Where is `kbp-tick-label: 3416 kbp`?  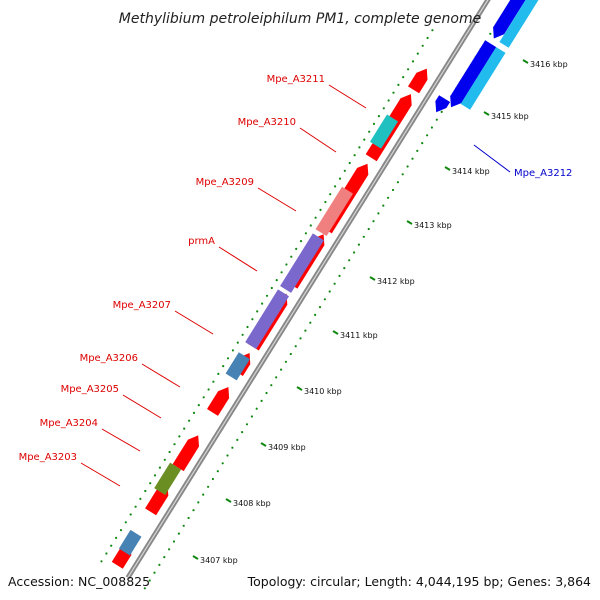
kbp-tick-label: 3416 kbp is located at coordinates (549, 64).